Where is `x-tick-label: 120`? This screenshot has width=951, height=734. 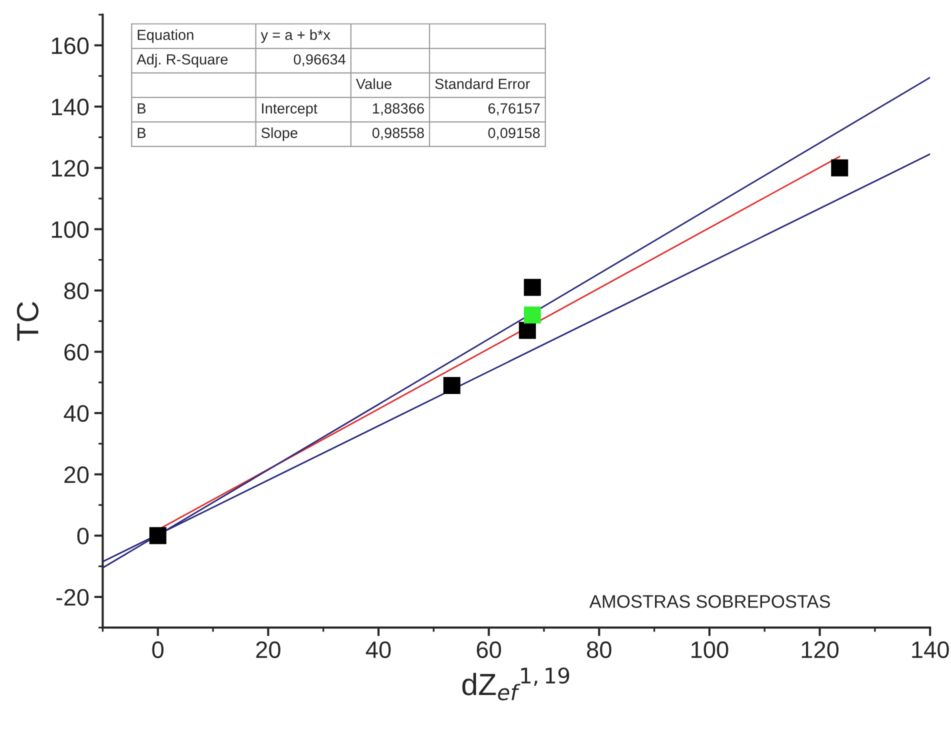
x-tick-label: 120 is located at coordinates (820, 649).